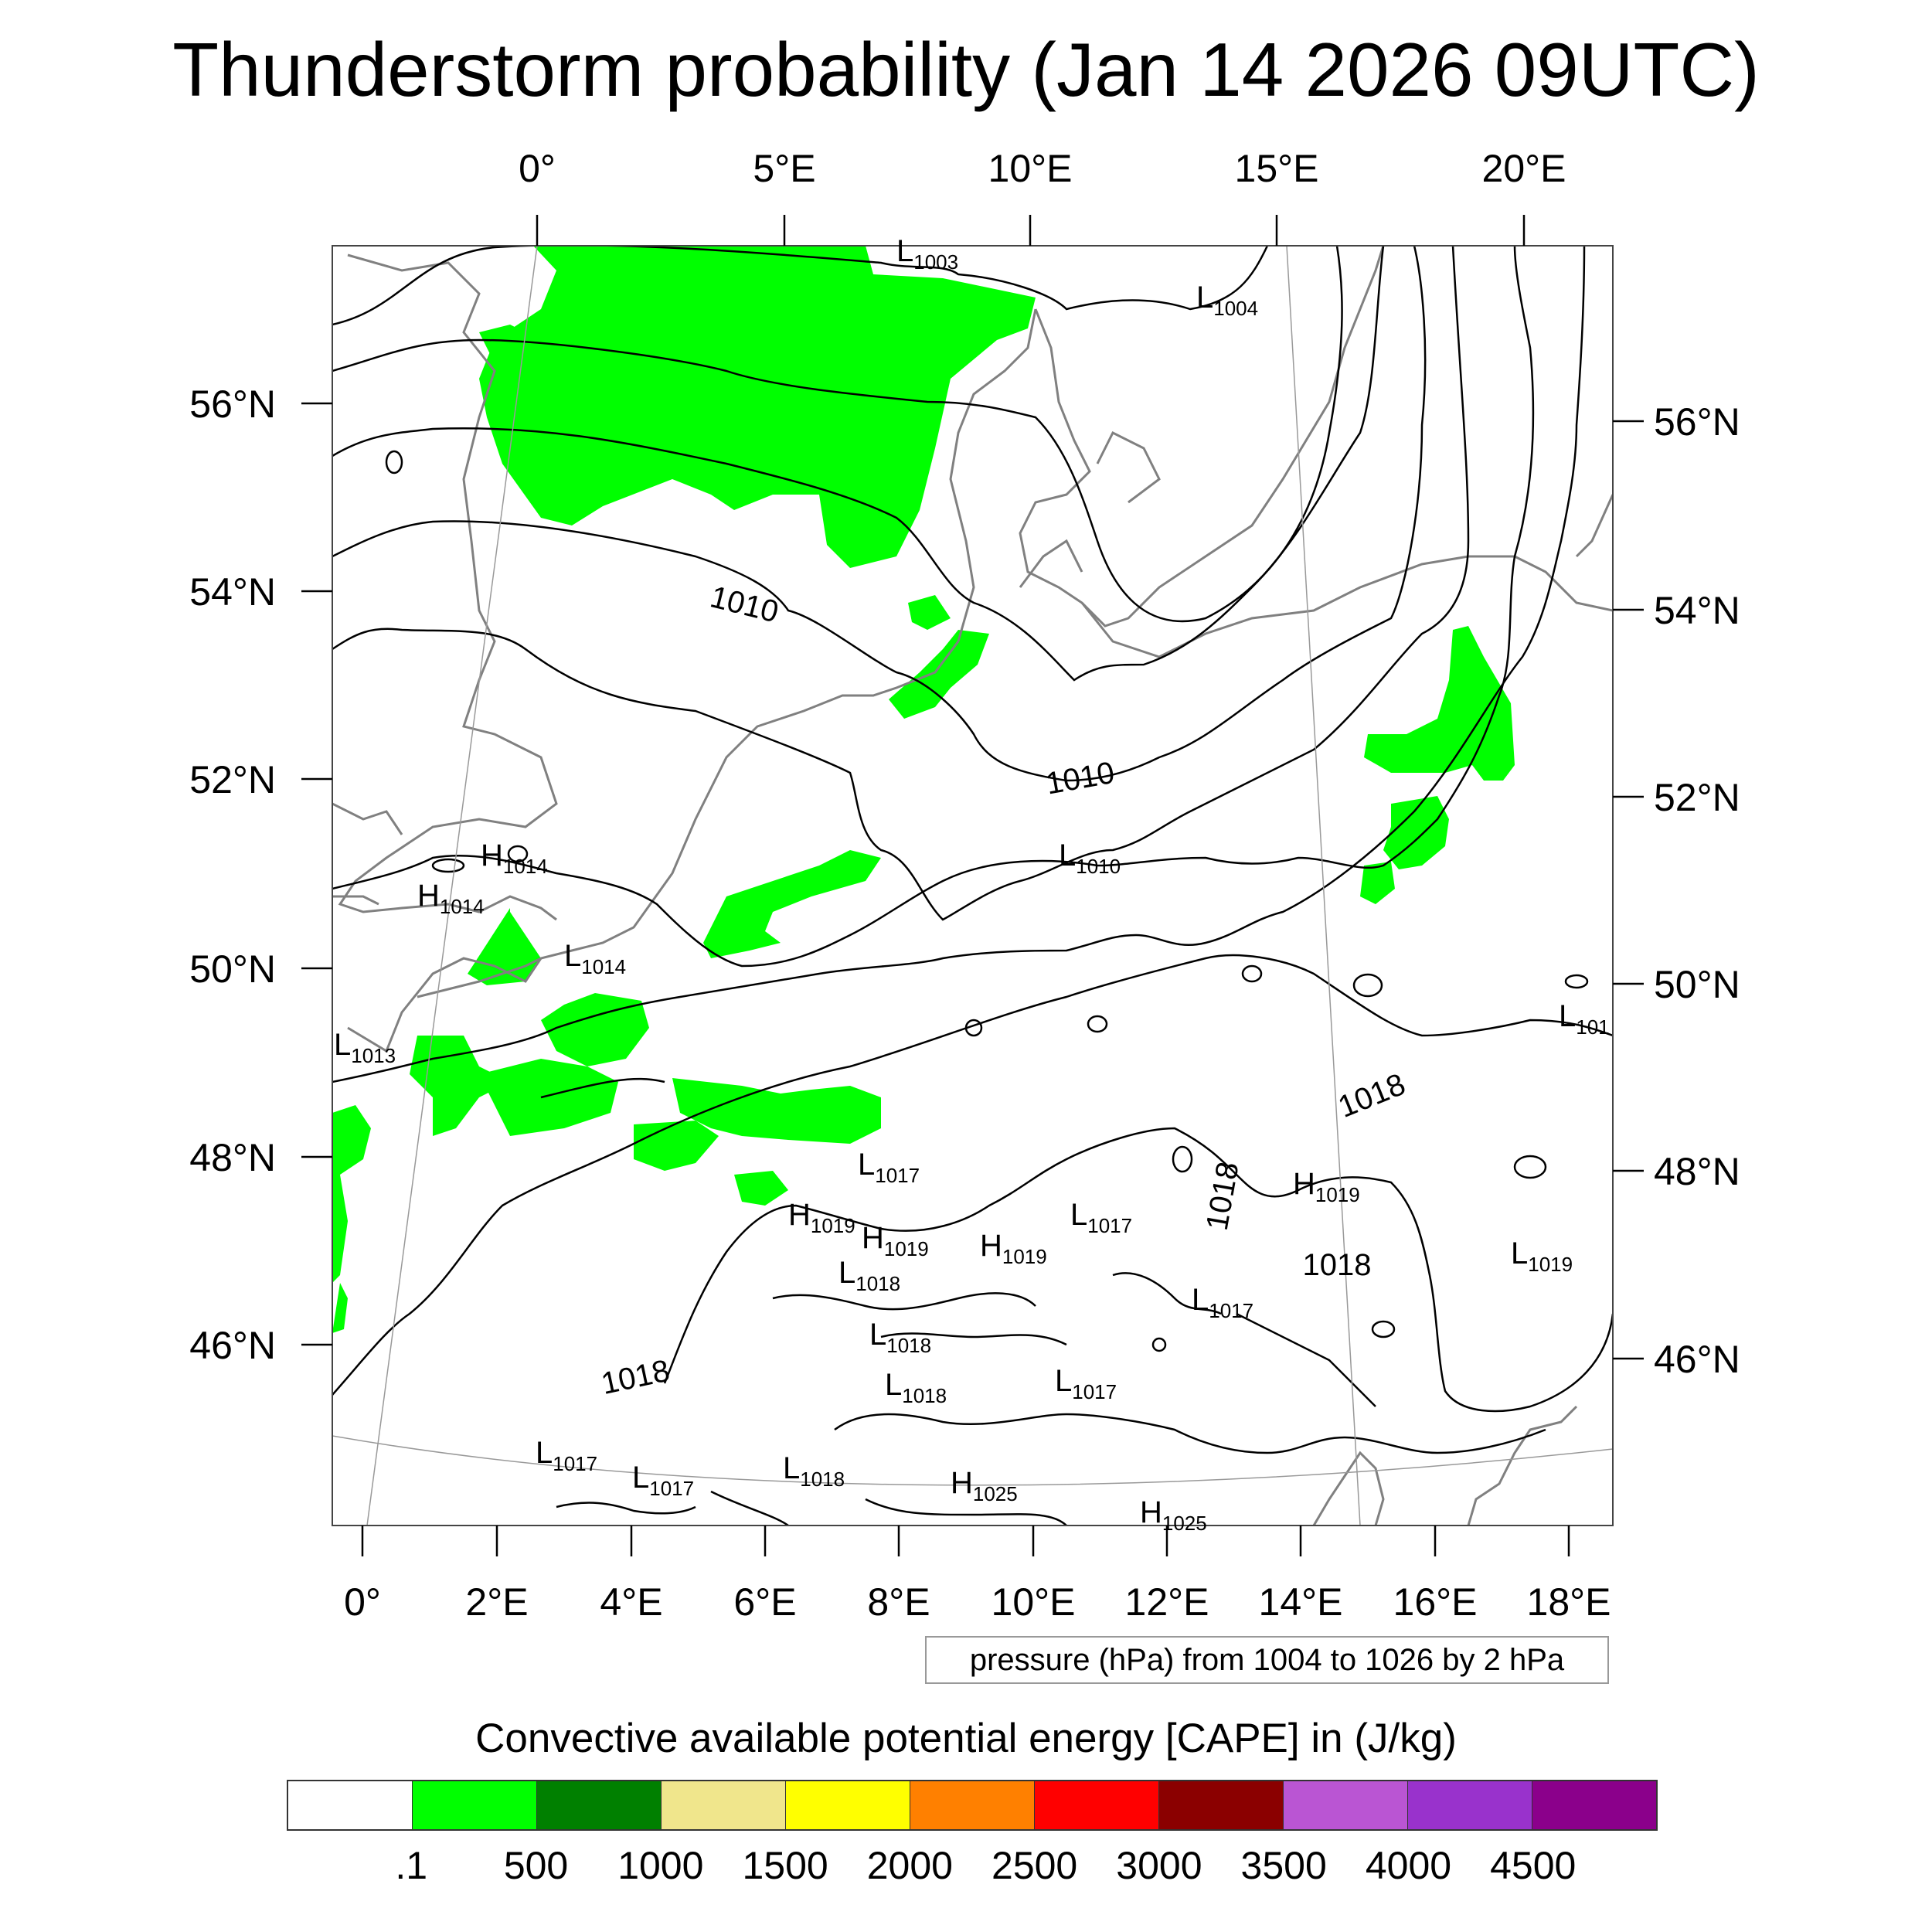 The width and height of the screenshot is (1932, 1932). Describe the element at coordinates (1697, 610) in the screenshot. I see `right-lat-label: 54°N` at that location.